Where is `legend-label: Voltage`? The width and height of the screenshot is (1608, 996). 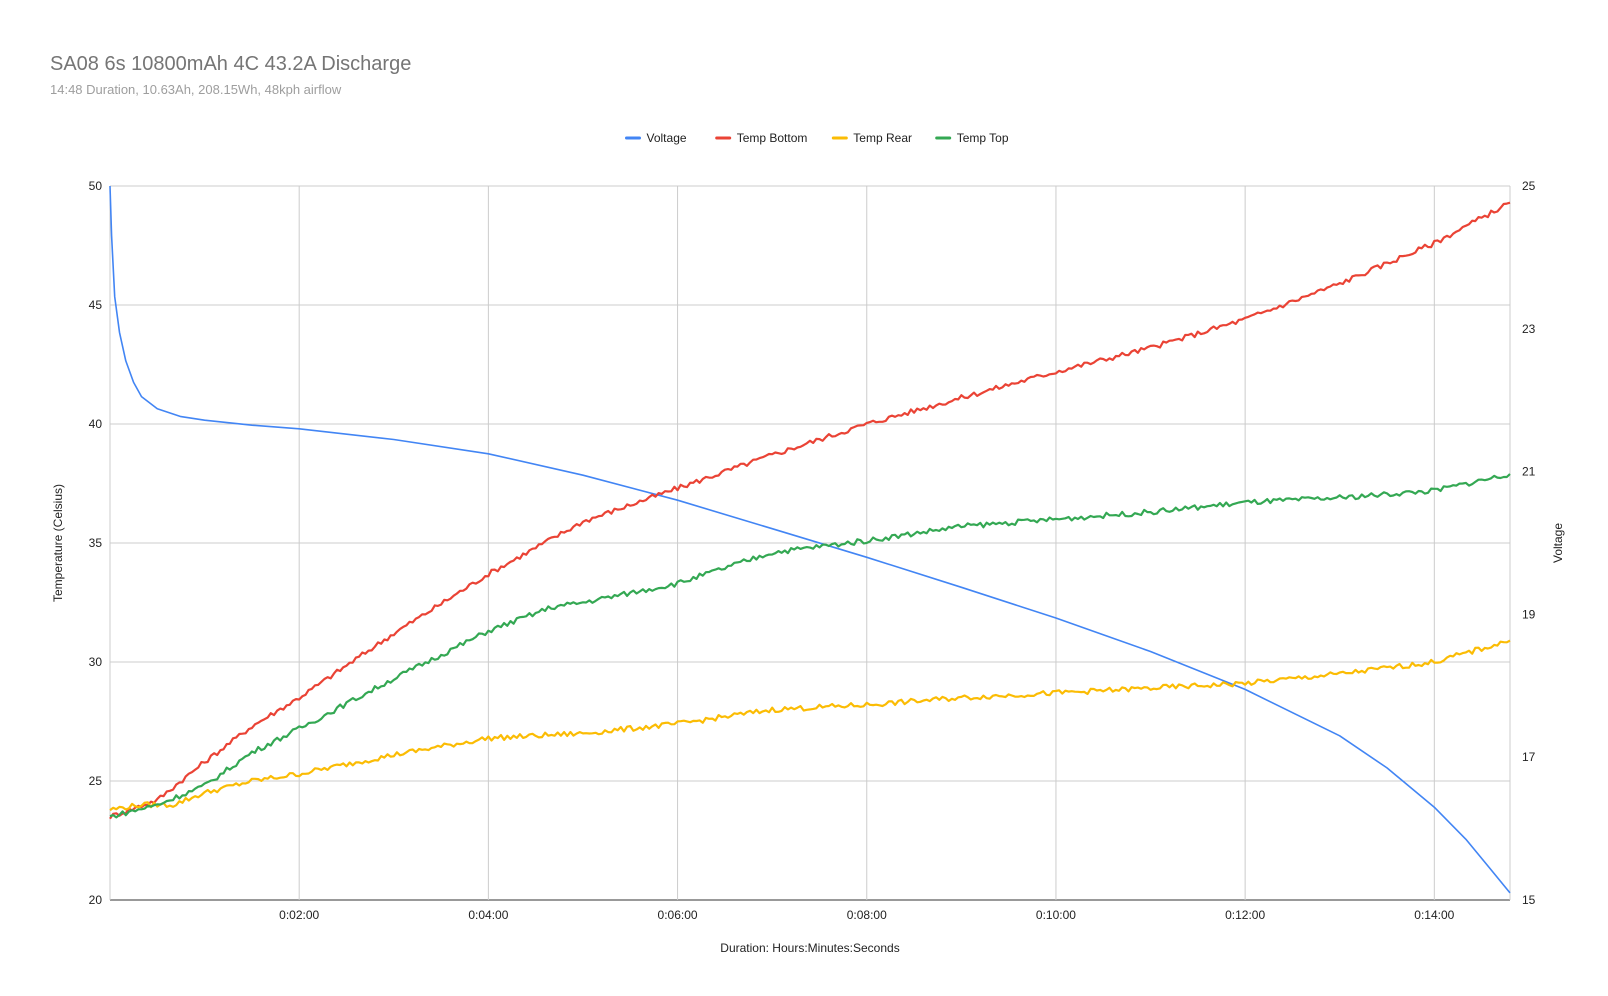
legend-label: Voltage is located at coordinates (667, 138).